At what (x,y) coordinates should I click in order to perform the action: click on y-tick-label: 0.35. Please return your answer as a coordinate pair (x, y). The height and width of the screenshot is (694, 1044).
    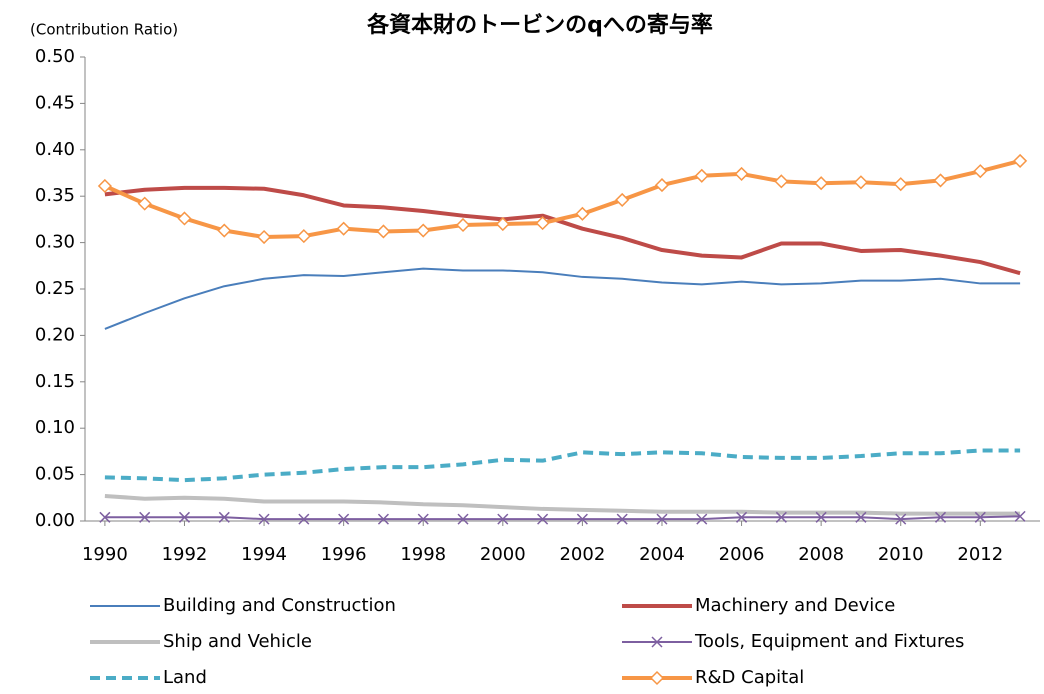
    Looking at the image, I should click on (55, 195).